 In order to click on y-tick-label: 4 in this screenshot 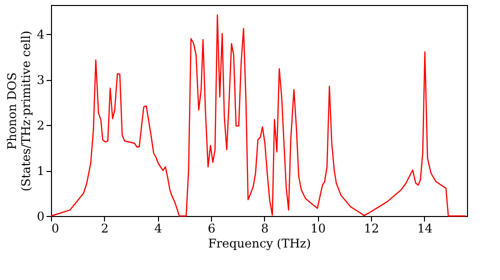, I will do `click(40, 35)`.